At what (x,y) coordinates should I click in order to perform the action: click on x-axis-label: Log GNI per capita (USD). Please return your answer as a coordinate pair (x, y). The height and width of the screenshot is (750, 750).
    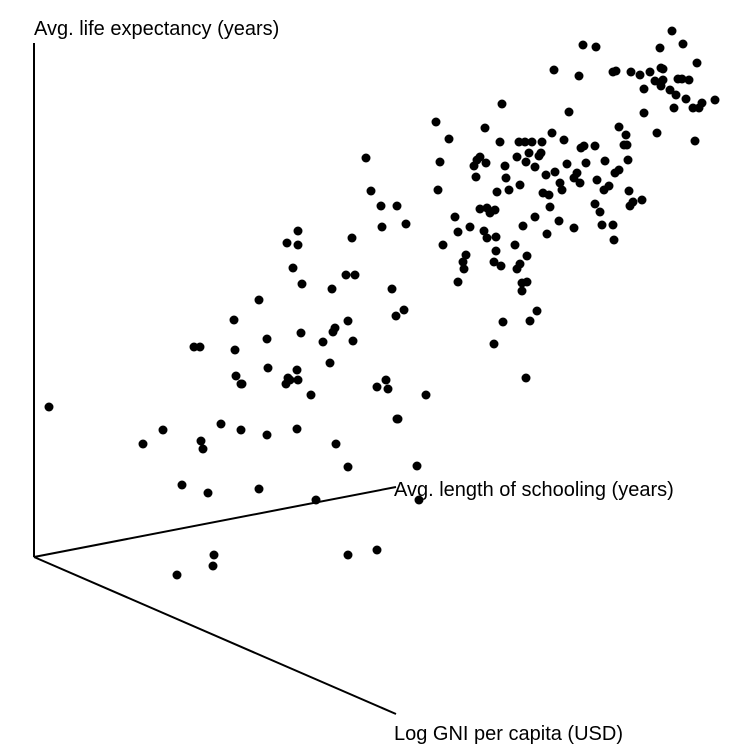
    Looking at the image, I should click on (508, 734).